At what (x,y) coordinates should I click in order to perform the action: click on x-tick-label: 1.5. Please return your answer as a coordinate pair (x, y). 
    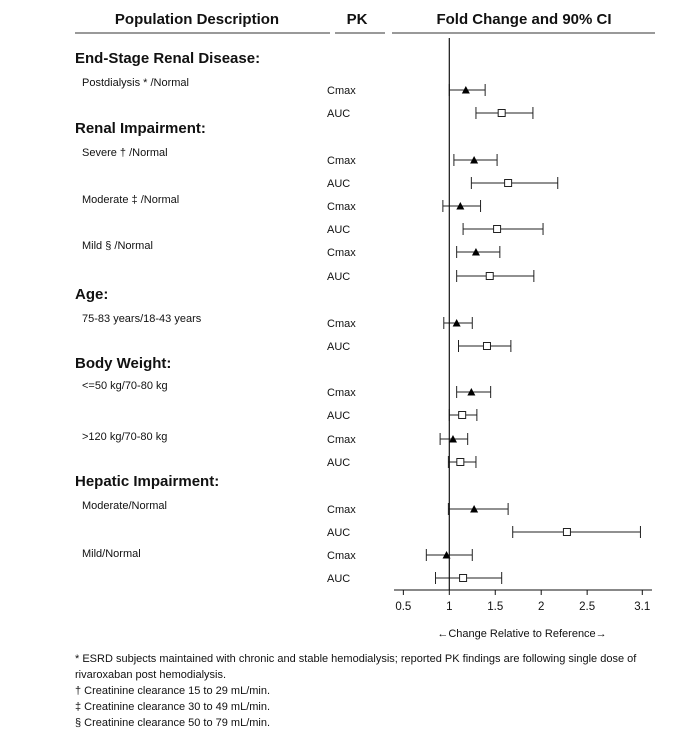
    Looking at the image, I should click on (495, 607).